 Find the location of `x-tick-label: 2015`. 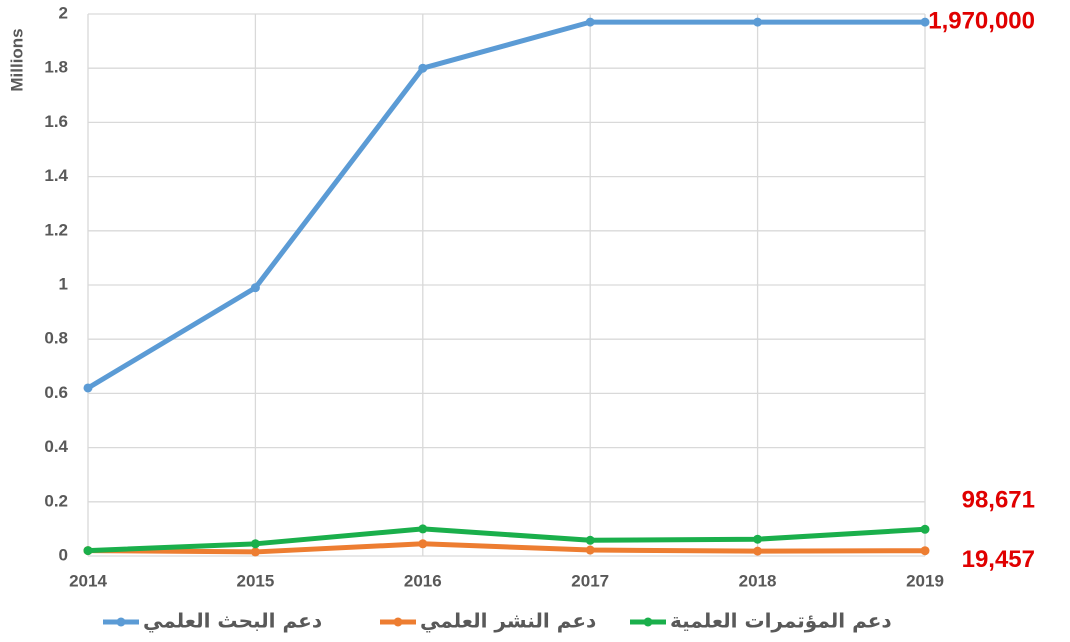

x-tick-label: 2015 is located at coordinates (255, 580).